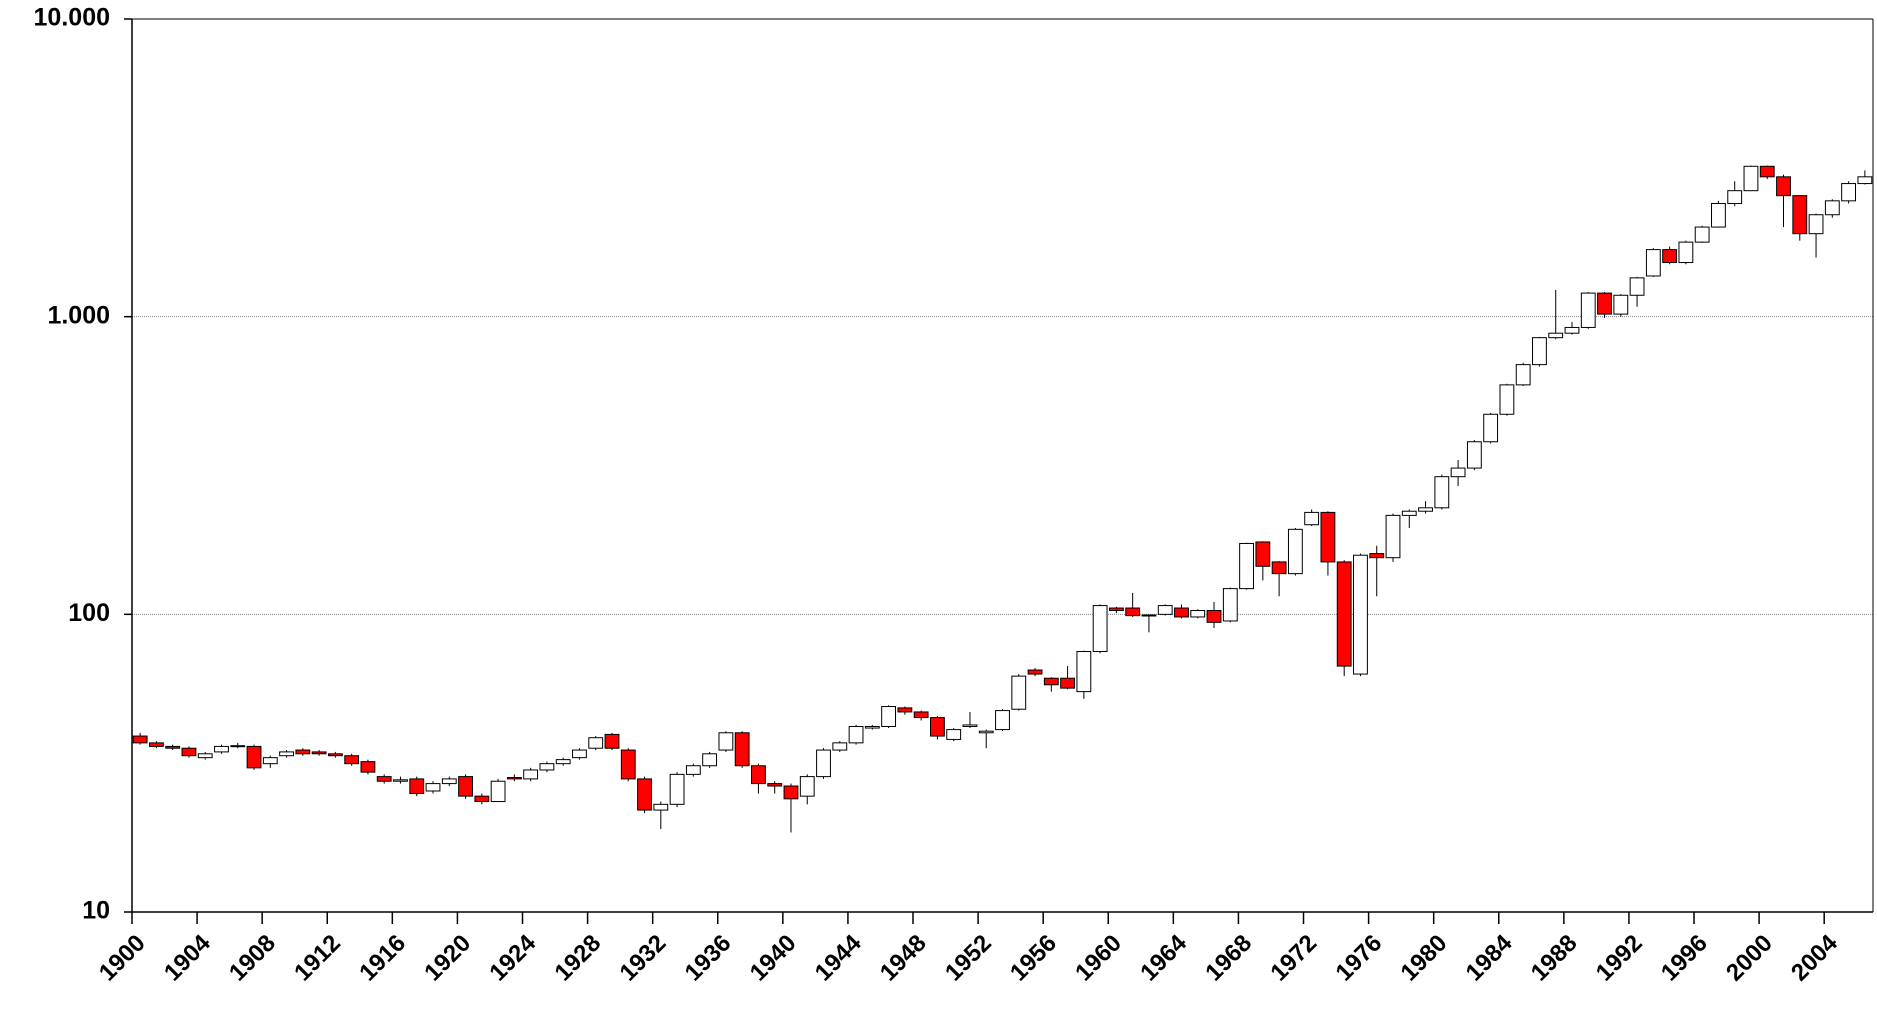 The width and height of the screenshot is (1877, 1025). I want to click on x-tick-label: 1984, so click(1489, 957).